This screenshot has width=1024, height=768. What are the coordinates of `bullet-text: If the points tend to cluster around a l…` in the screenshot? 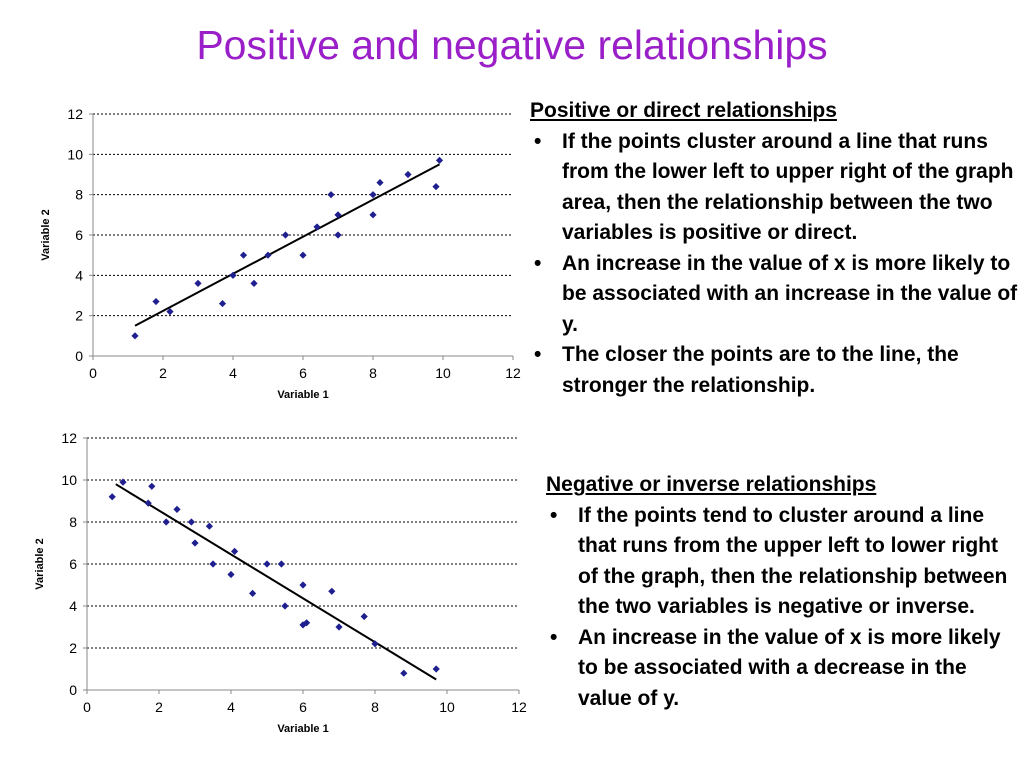 It's located at (793, 561).